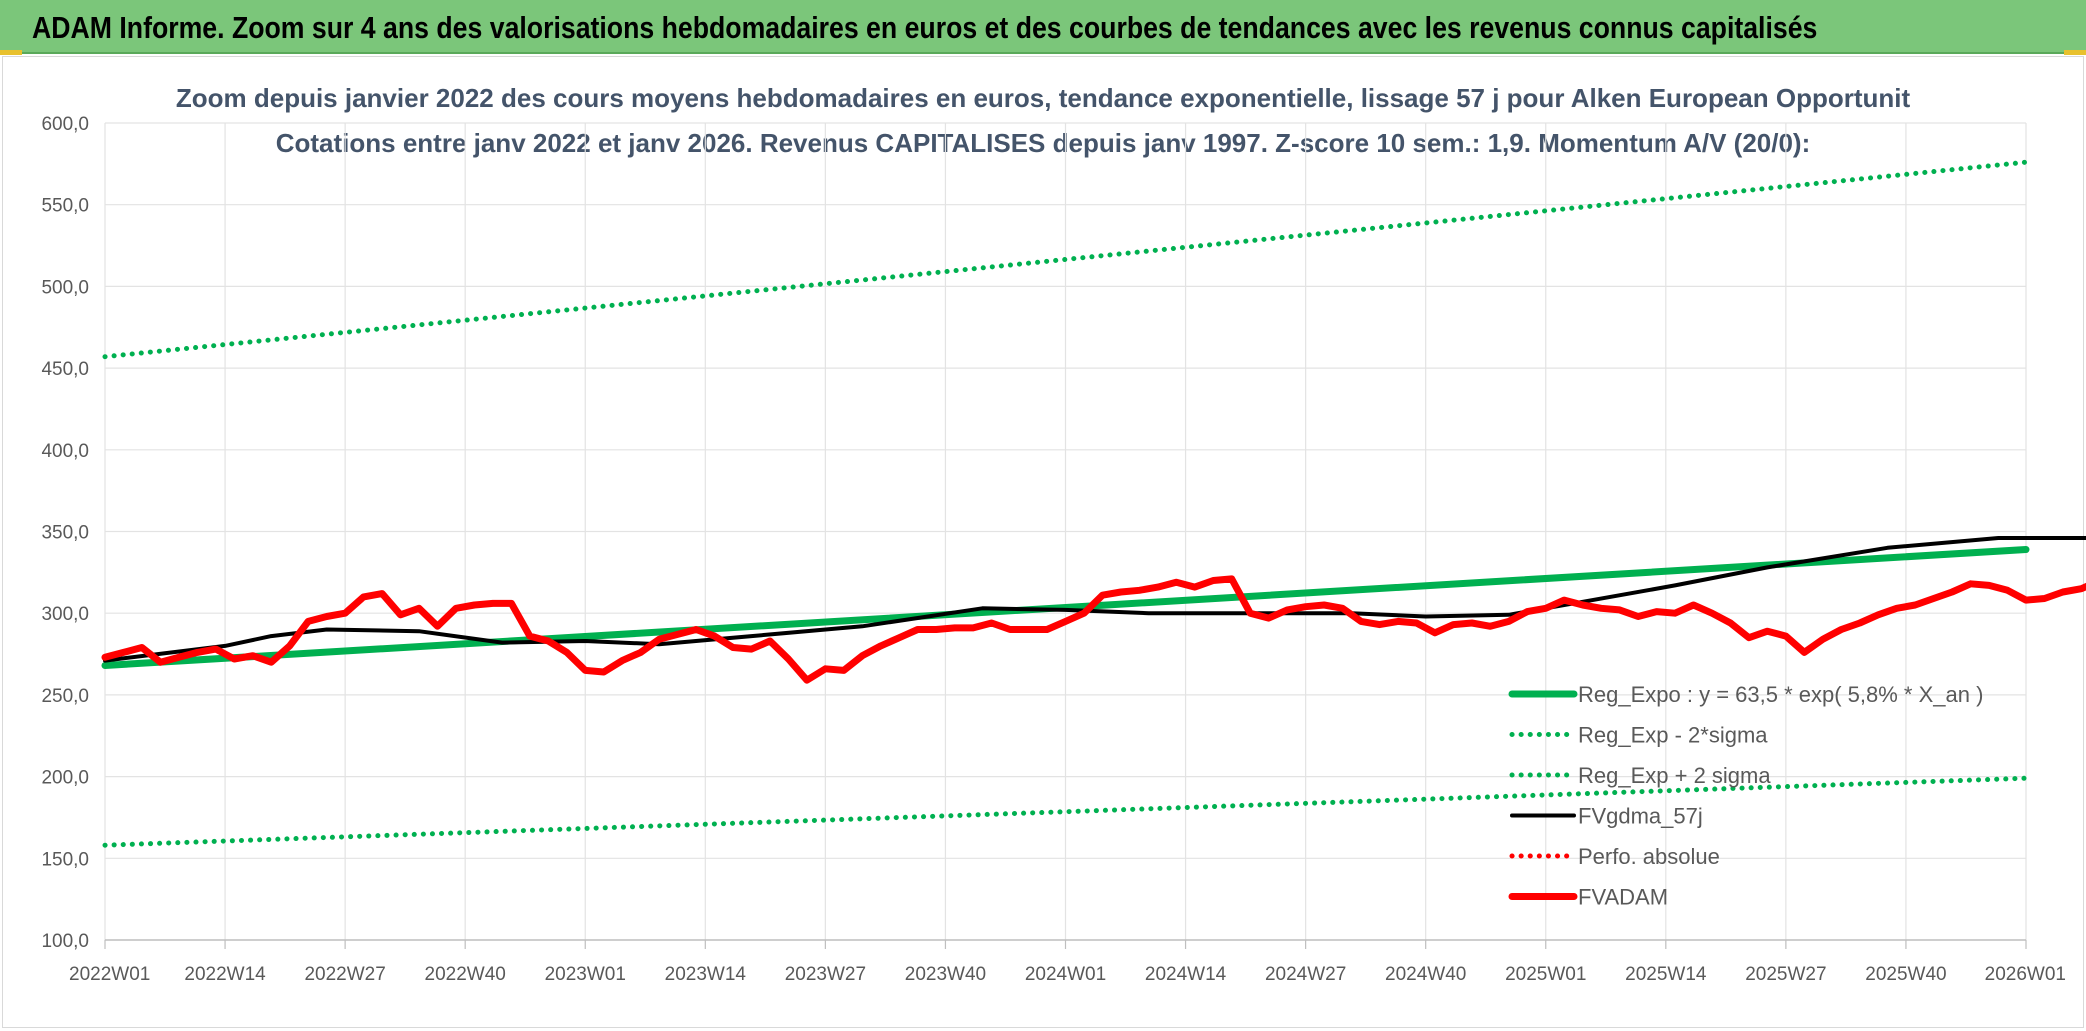 The height and width of the screenshot is (1031, 2086). Describe the element at coordinates (1065, 974) in the screenshot. I see `x-tick-label: 2024W01` at that location.